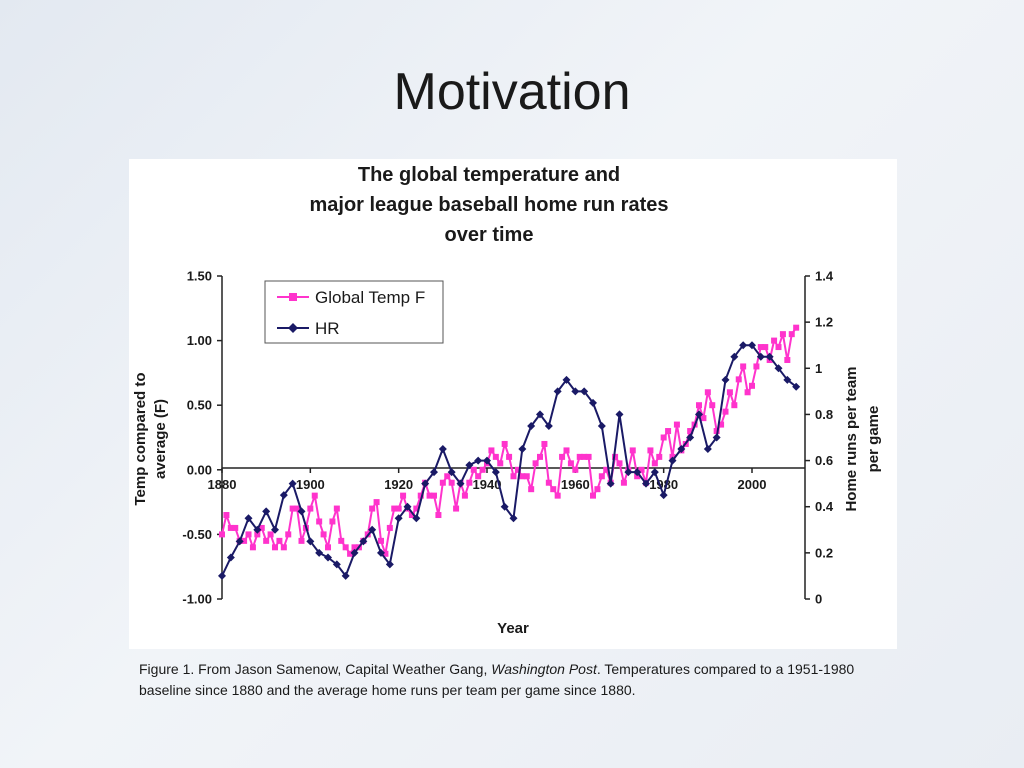 The height and width of the screenshot is (768, 1024). I want to click on right-tick-label: 0.6, so click(824, 460).